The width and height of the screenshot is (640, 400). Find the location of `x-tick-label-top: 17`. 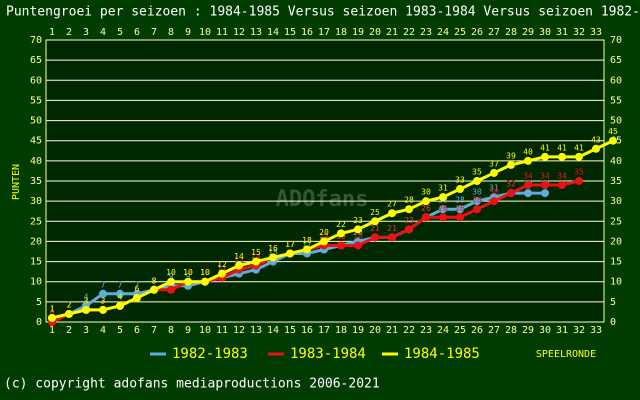

x-tick-label-top: 17 is located at coordinates (324, 32).